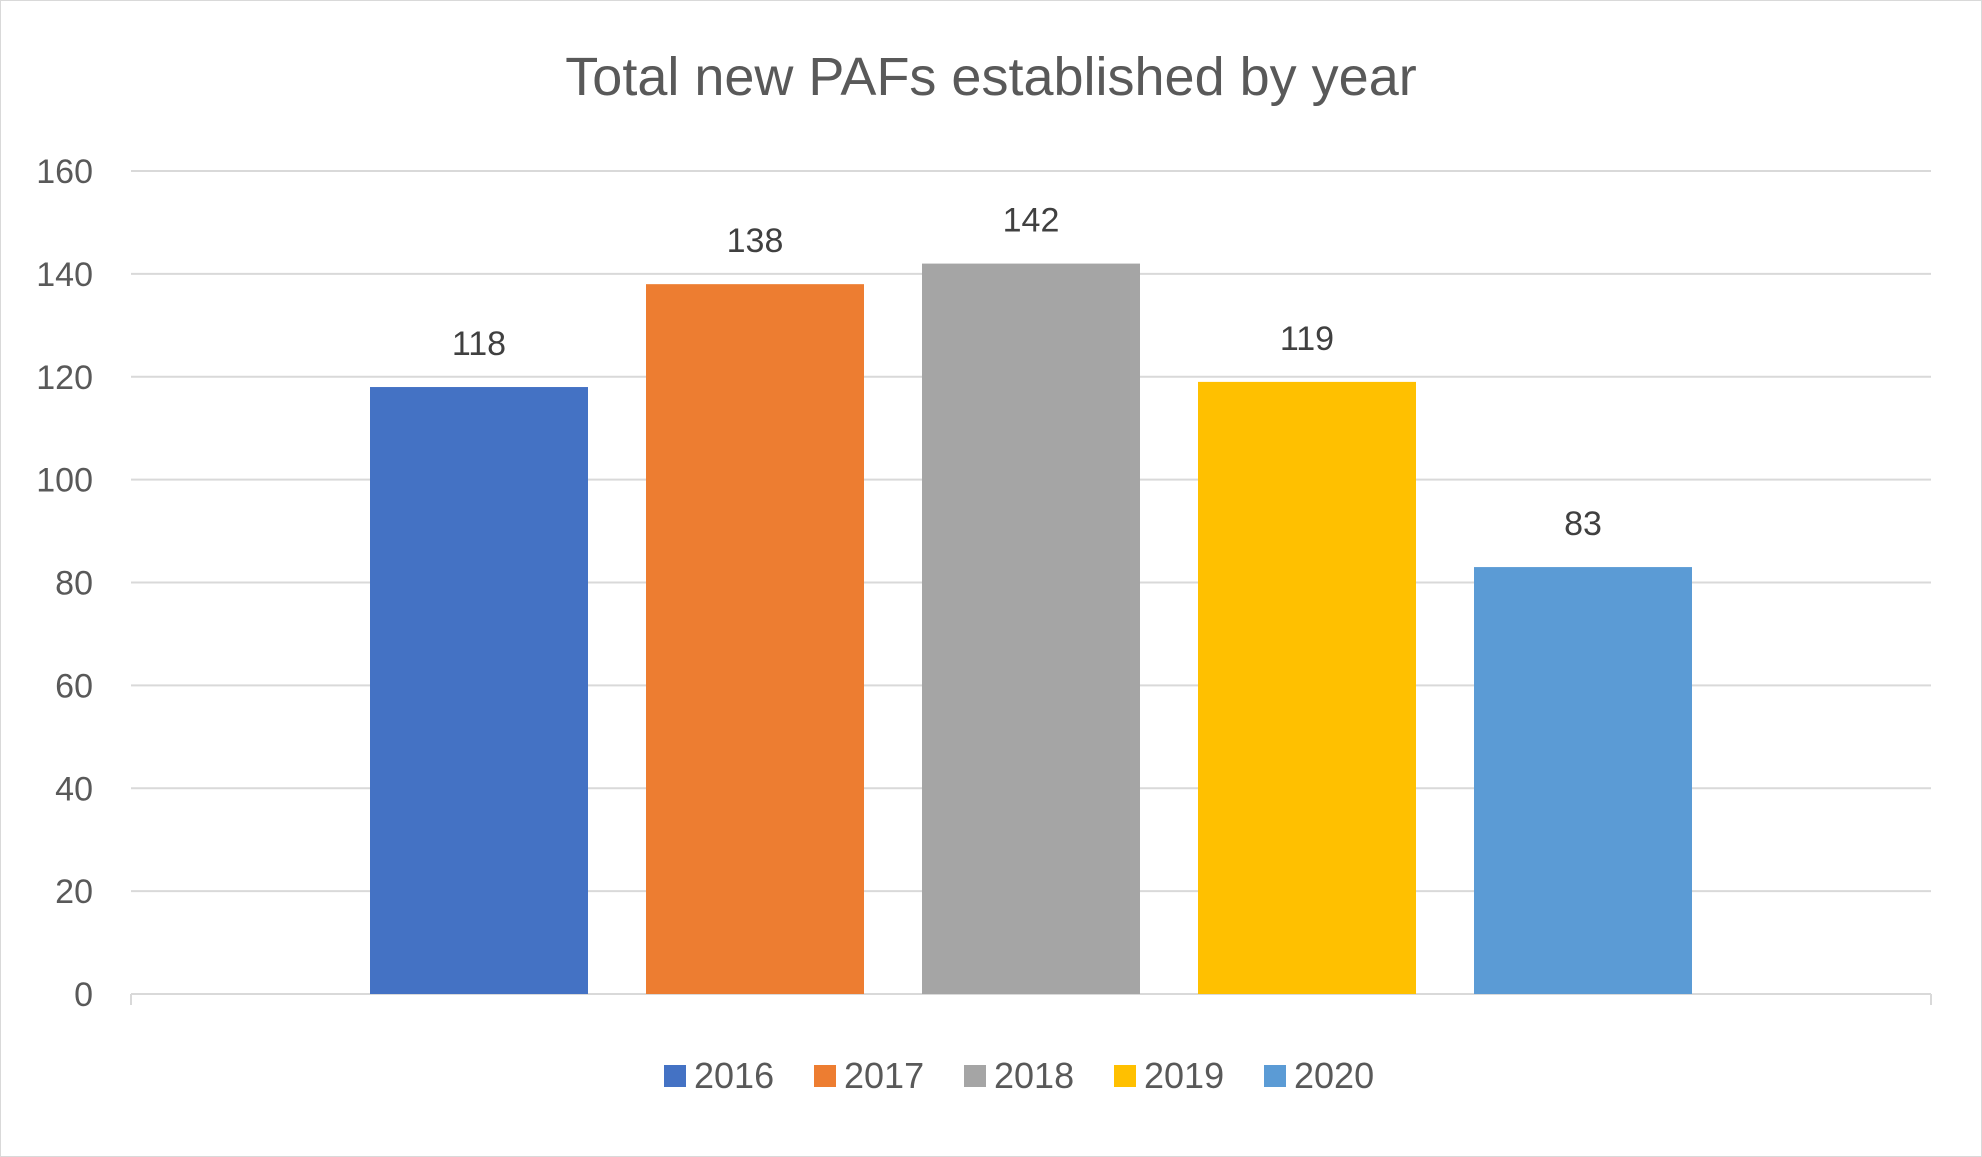 This screenshot has width=1982, height=1157. I want to click on data-label-2019: 119, so click(1307, 339).